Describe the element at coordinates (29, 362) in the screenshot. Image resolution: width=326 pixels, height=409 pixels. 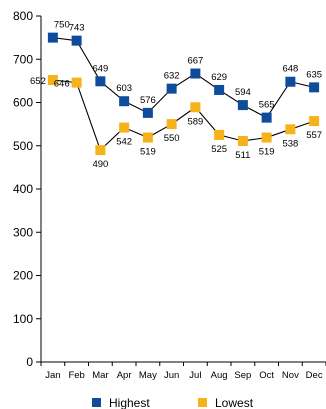
I see `y-tick-label: 0` at that location.